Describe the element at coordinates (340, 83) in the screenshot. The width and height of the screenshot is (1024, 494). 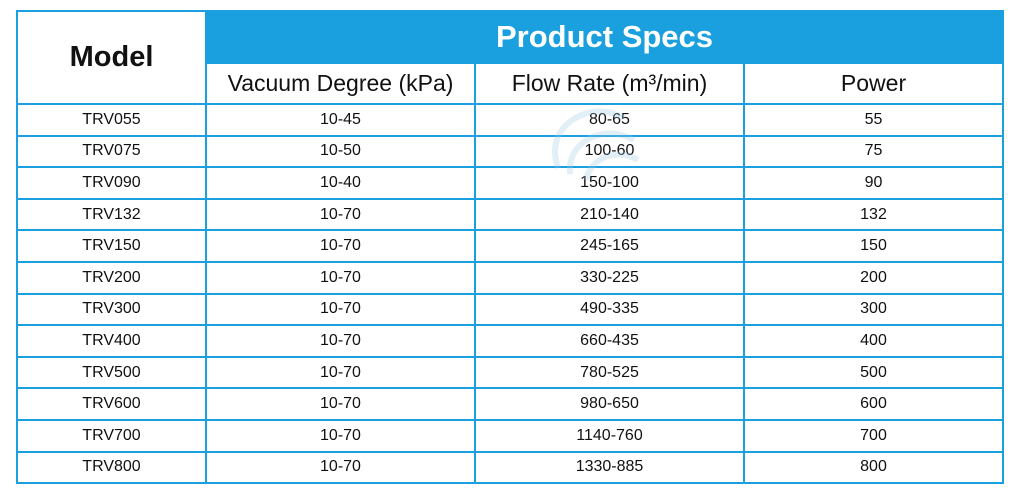
I see `vacuum-degree-column-header: Vacuum Degree (kPa)` at that location.